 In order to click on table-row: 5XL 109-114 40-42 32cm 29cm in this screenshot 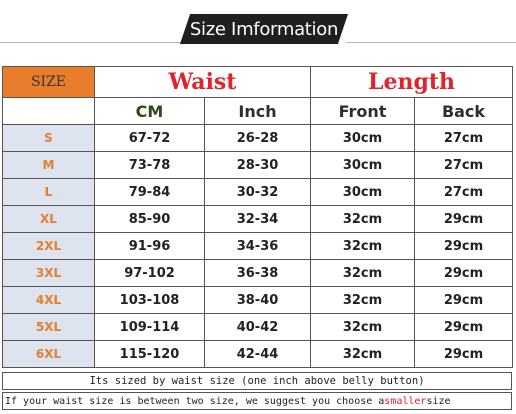, I will do `click(258, 327)`.